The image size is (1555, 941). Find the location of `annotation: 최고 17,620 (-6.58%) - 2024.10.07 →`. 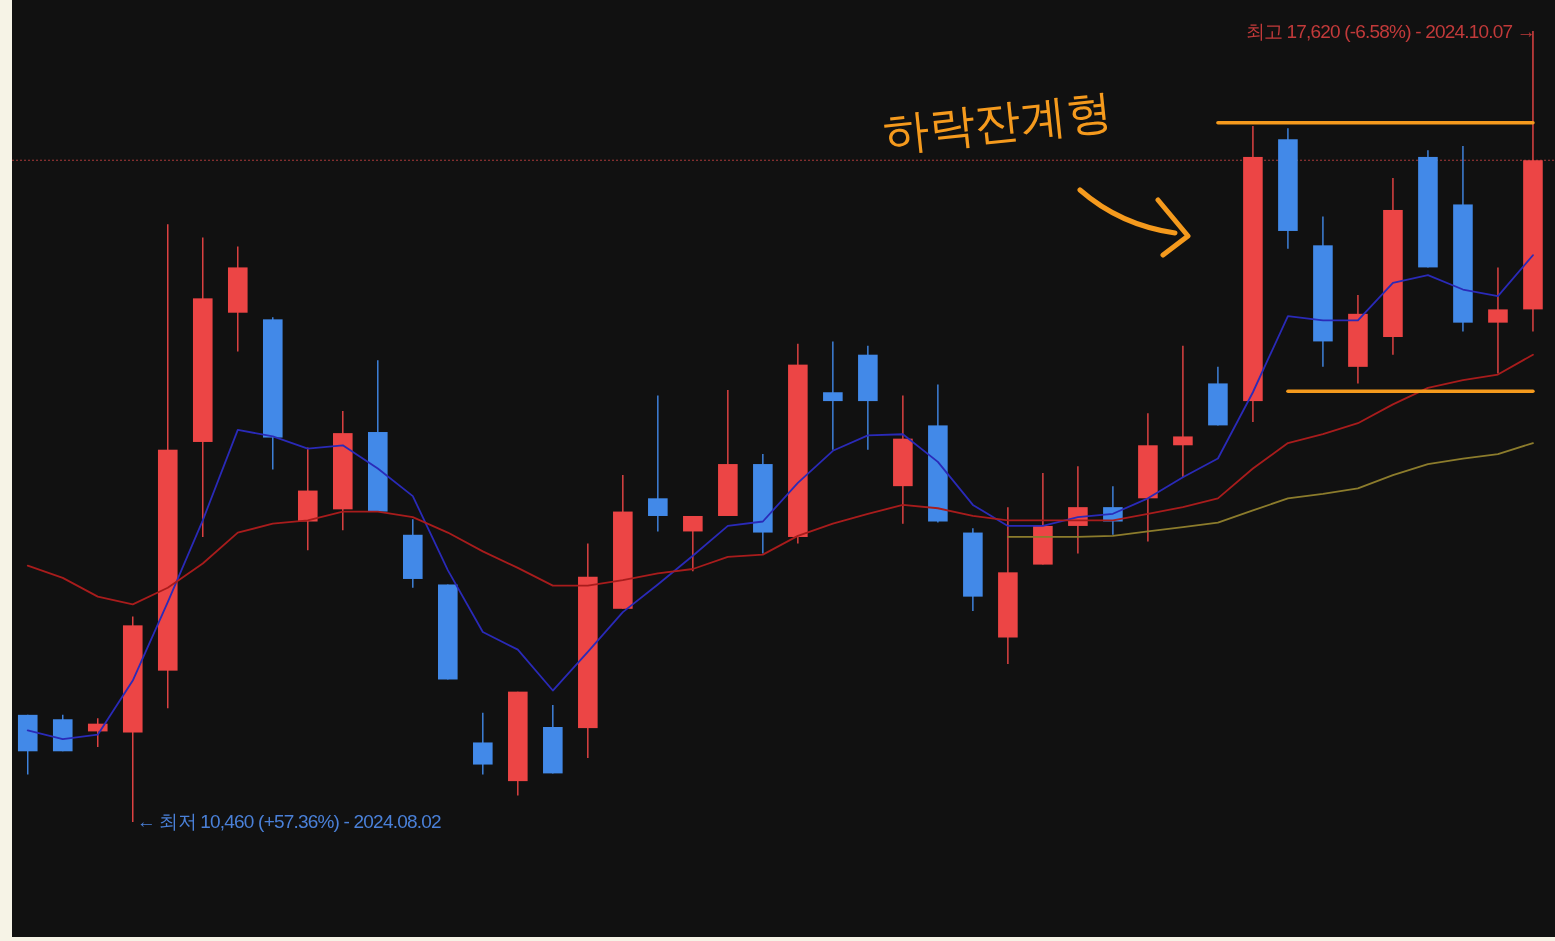

annotation: 최고 17,620 (-6.58%) - 2024.10.07 → is located at coordinates (1390, 31).